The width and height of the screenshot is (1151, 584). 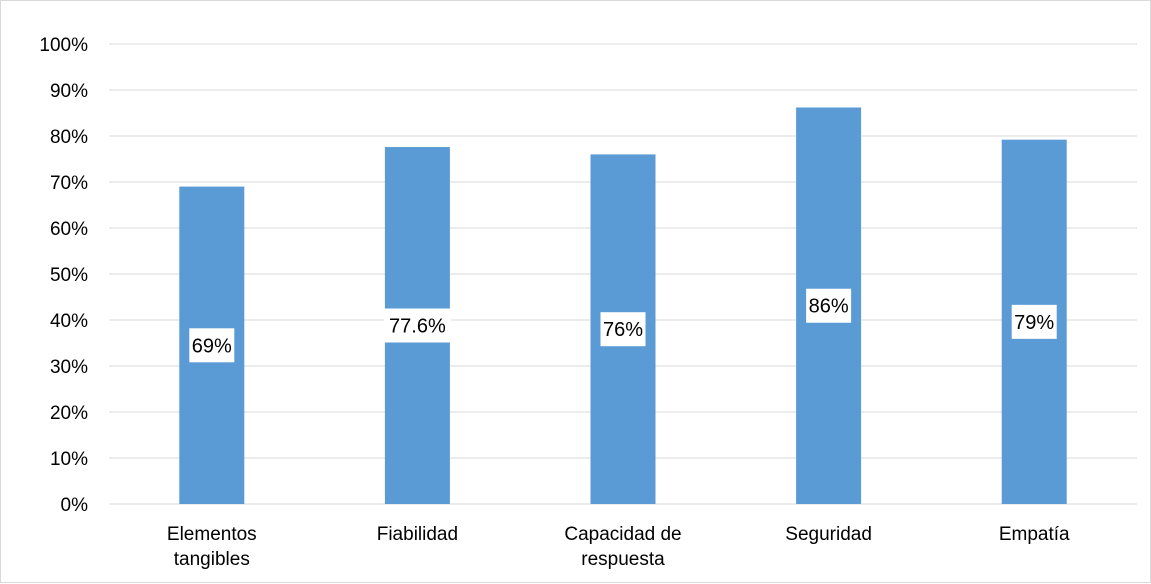 What do you see at coordinates (69, 275) in the screenshot?
I see `y-tick-label: 50%` at bounding box center [69, 275].